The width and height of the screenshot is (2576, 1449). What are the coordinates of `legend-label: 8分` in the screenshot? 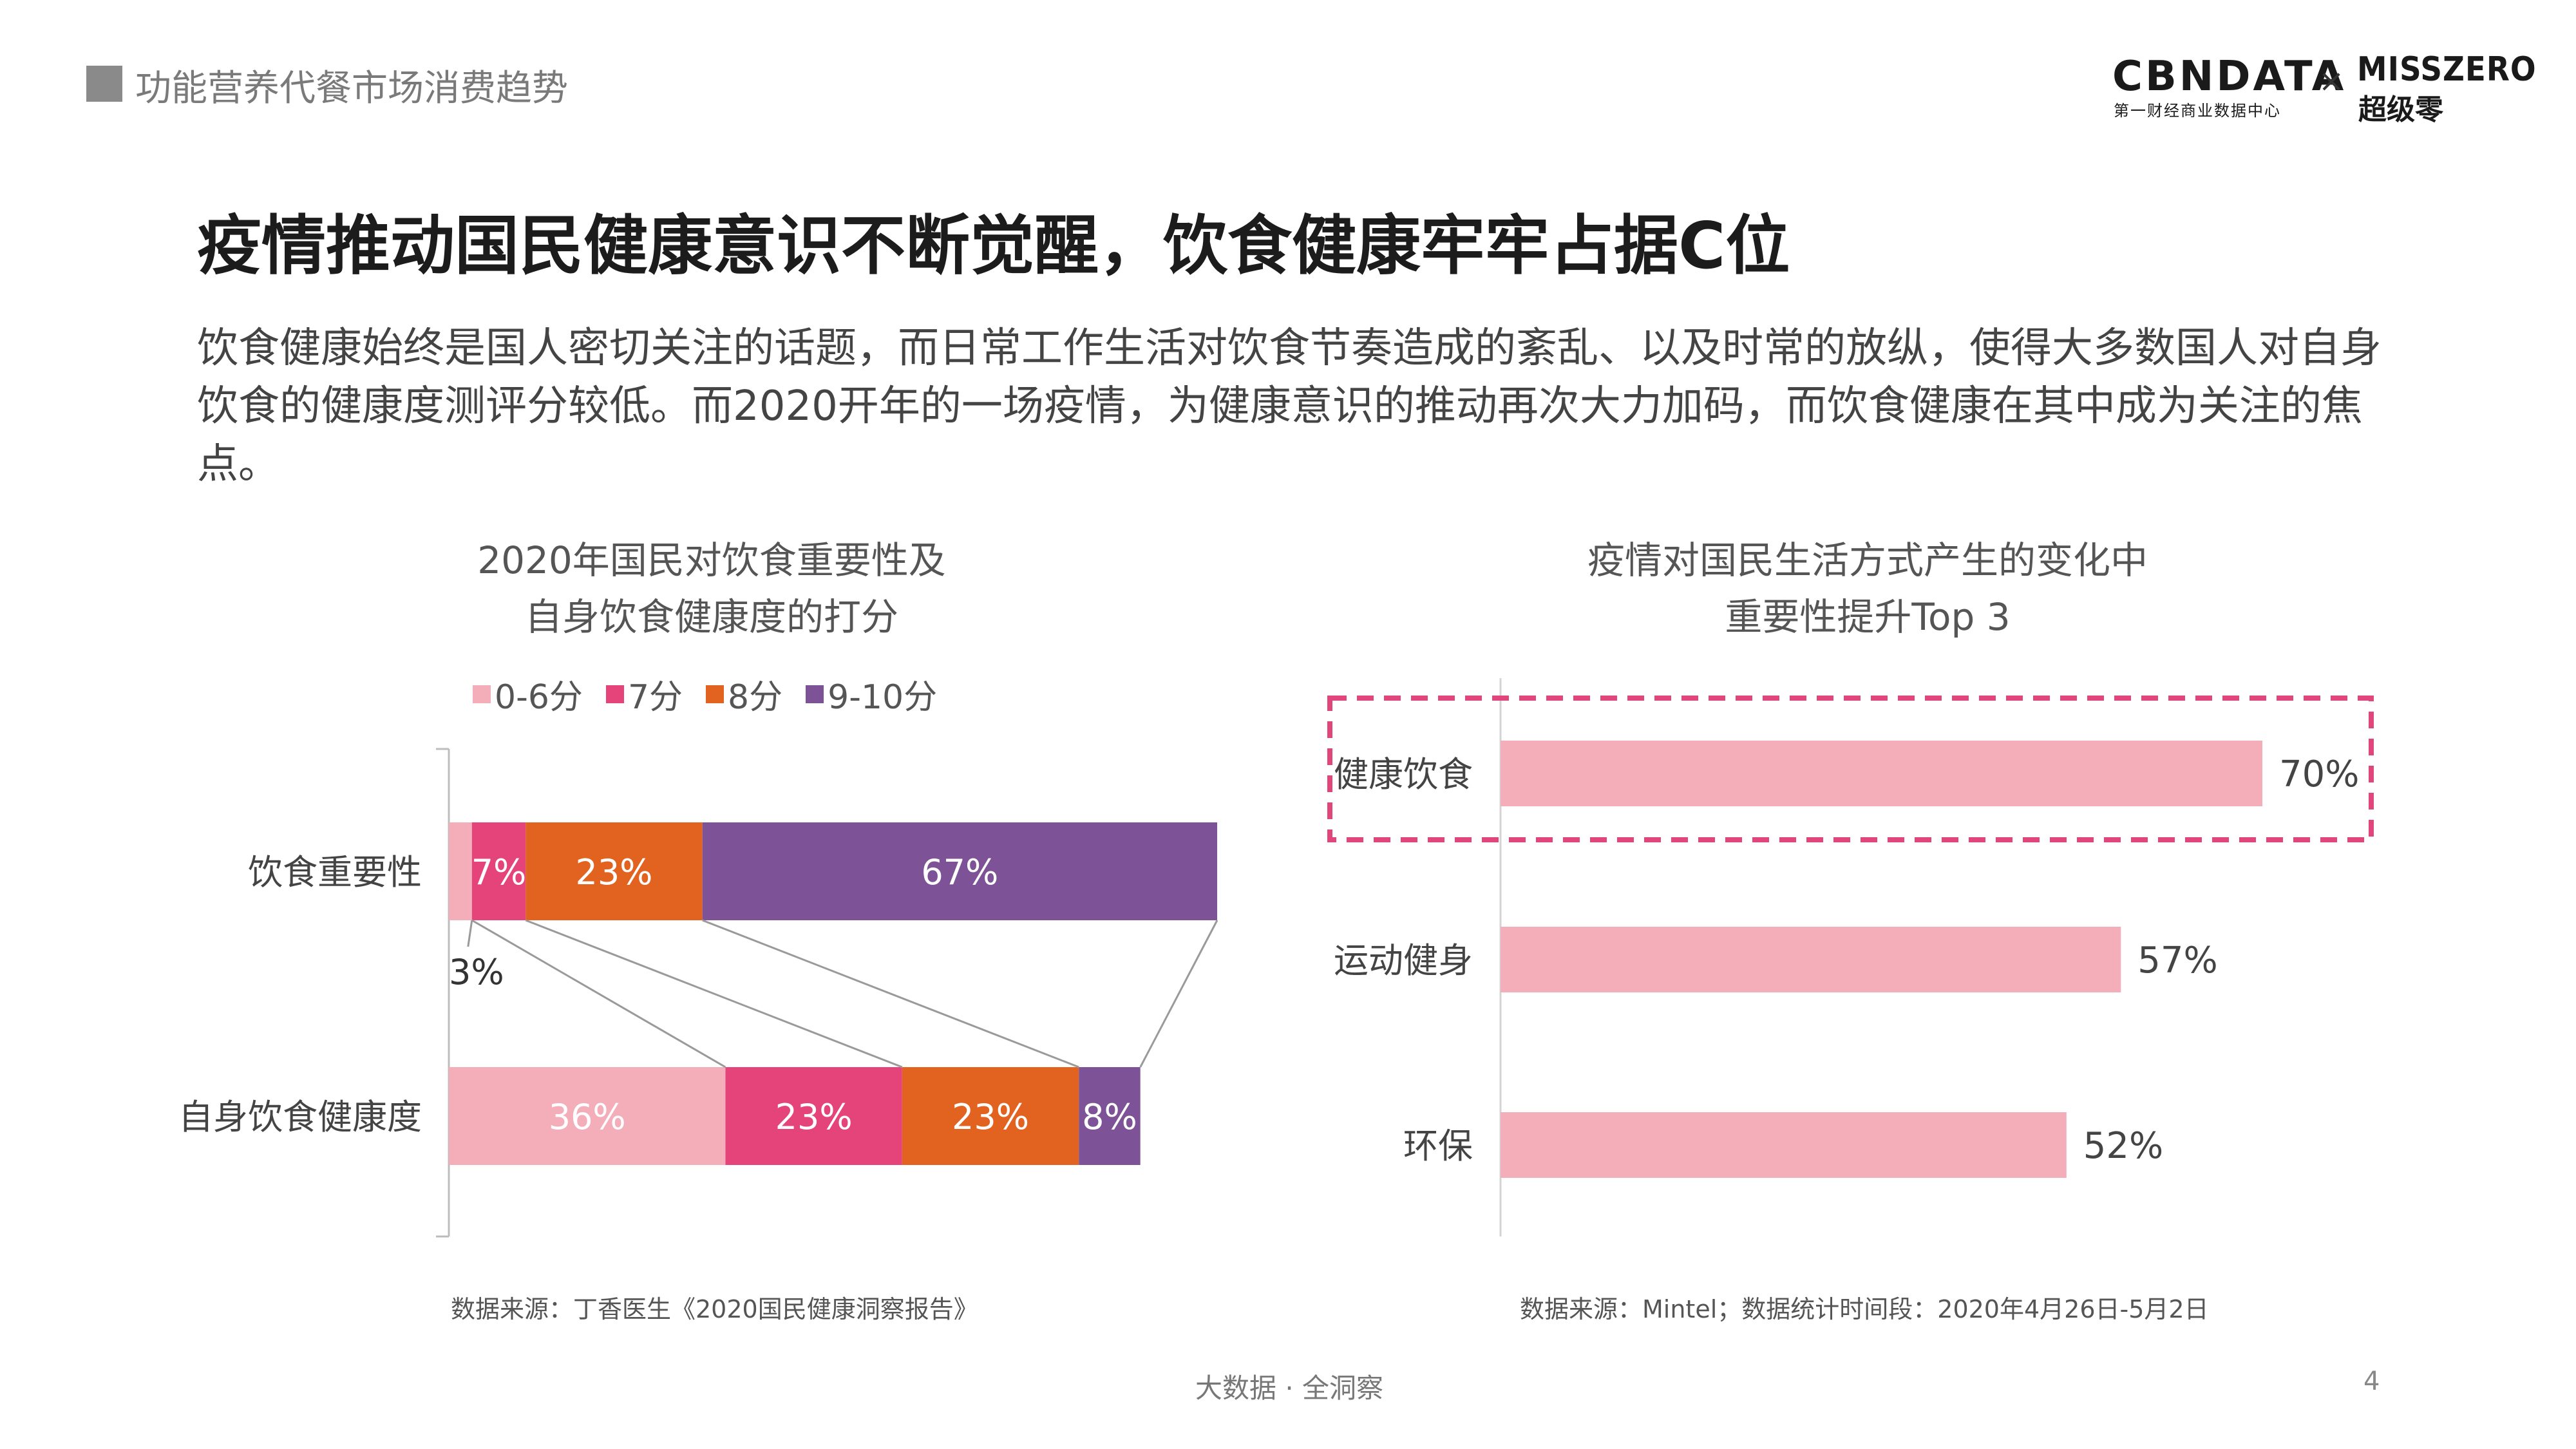 It's located at (755, 697).